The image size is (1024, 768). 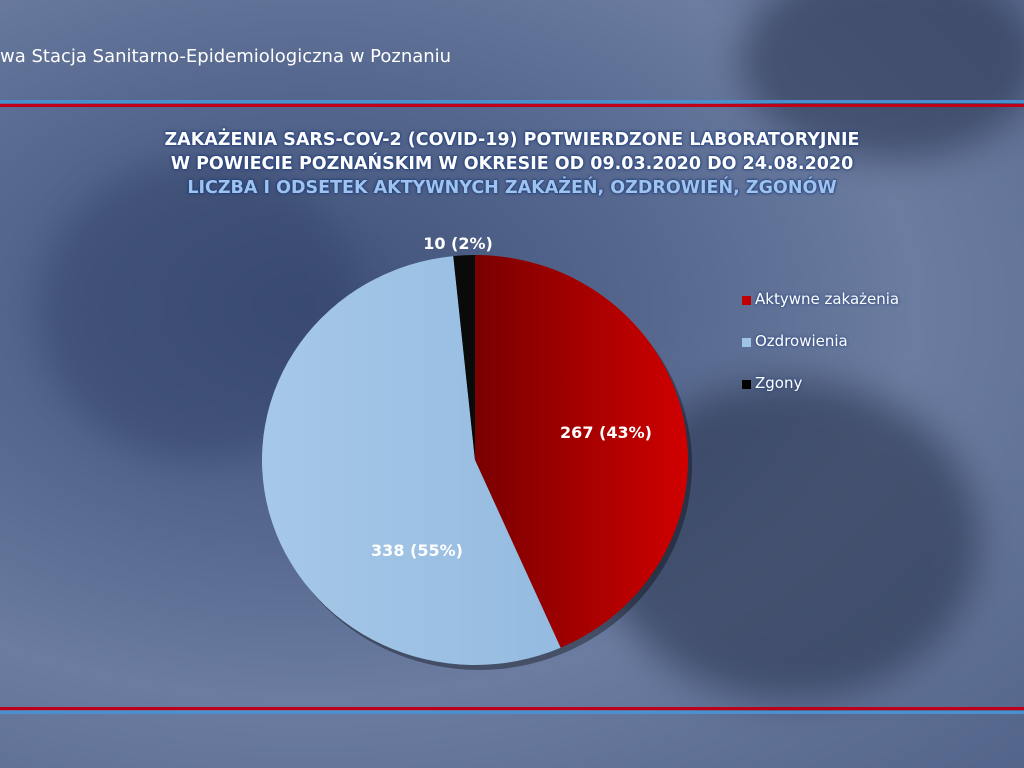 What do you see at coordinates (417, 550) in the screenshot?
I see `data-label-recovered: 338 (55%)` at bounding box center [417, 550].